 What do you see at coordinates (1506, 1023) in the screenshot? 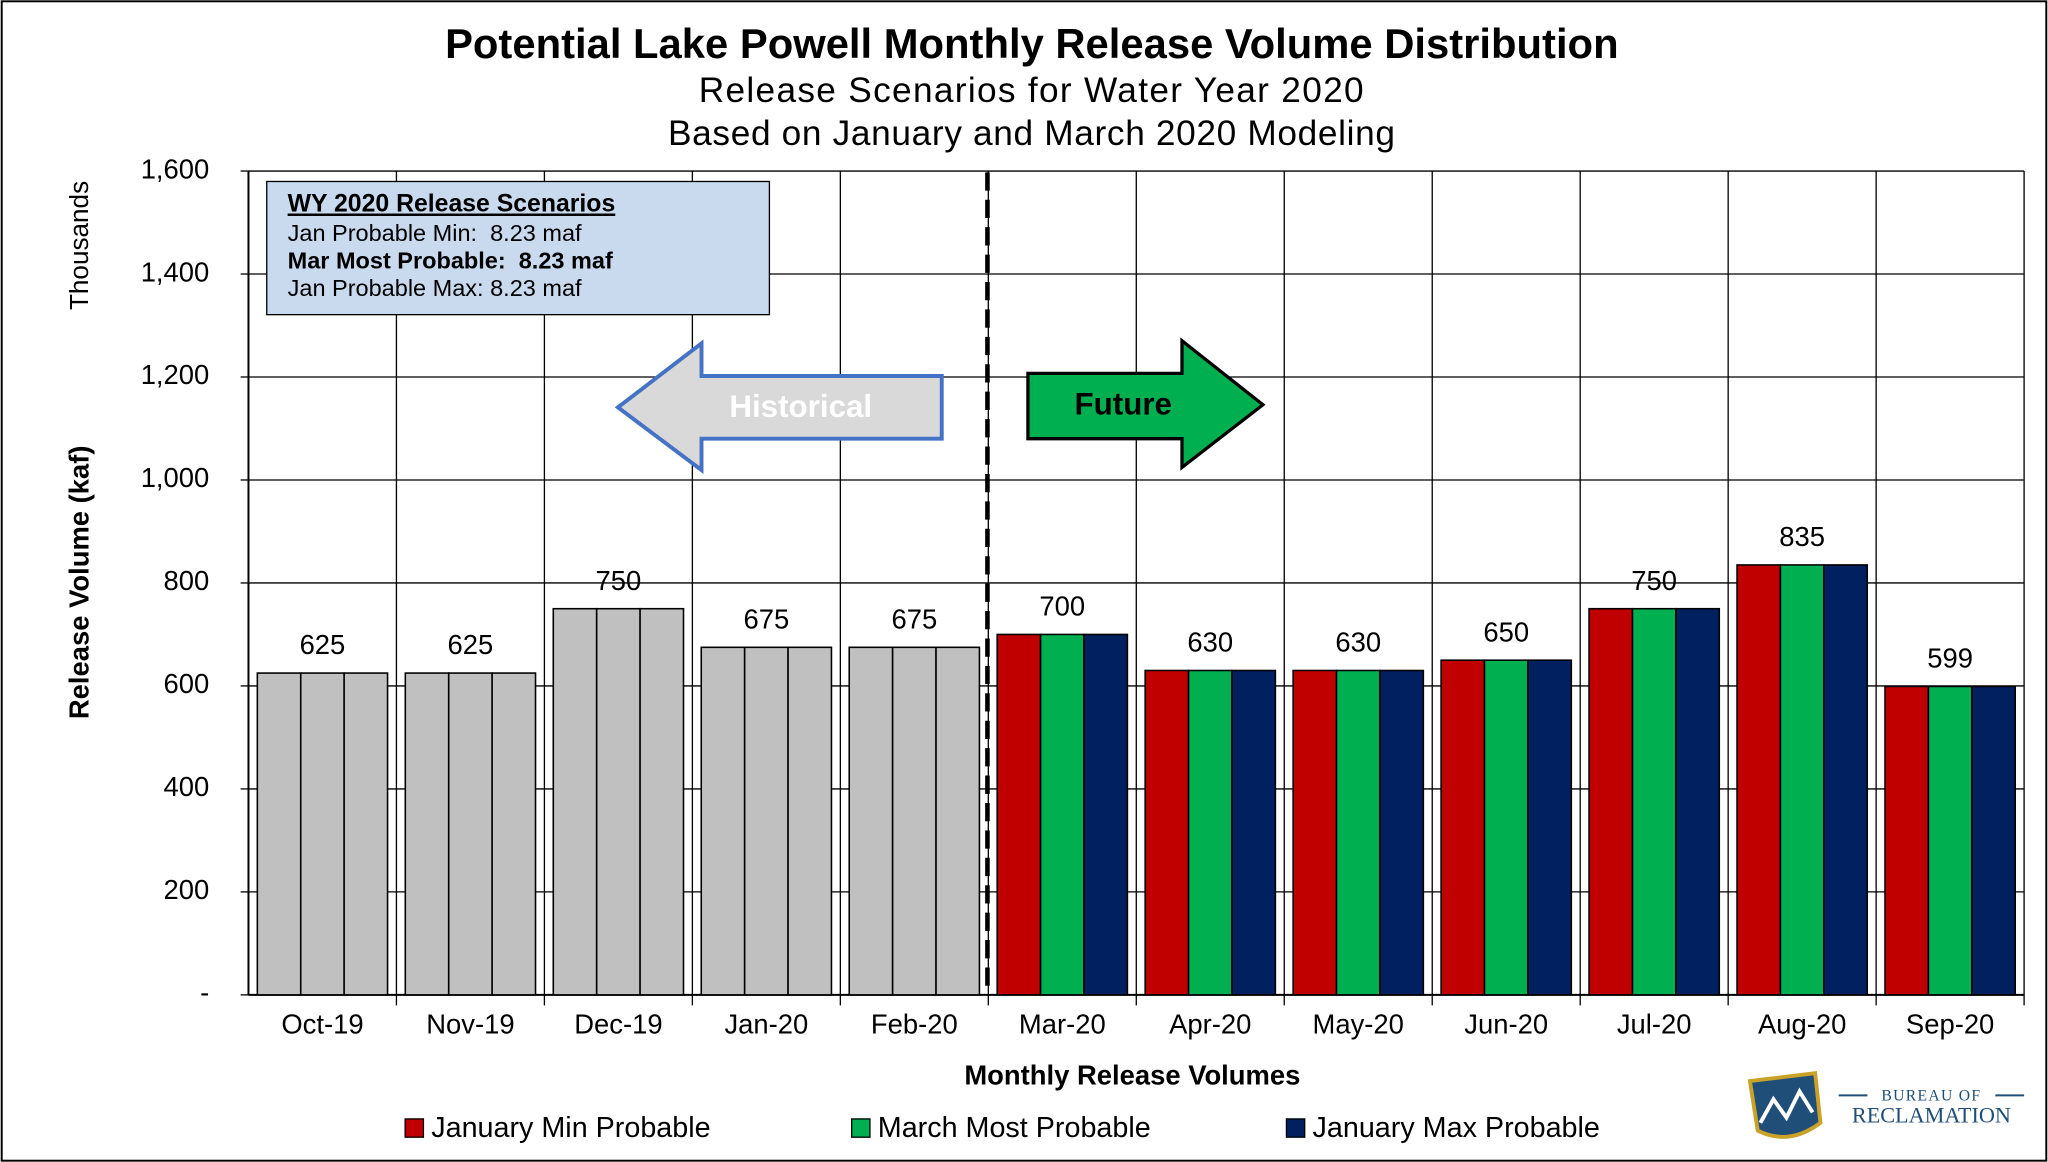
I see `x-tick-label: Jun-20` at bounding box center [1506, 1023].